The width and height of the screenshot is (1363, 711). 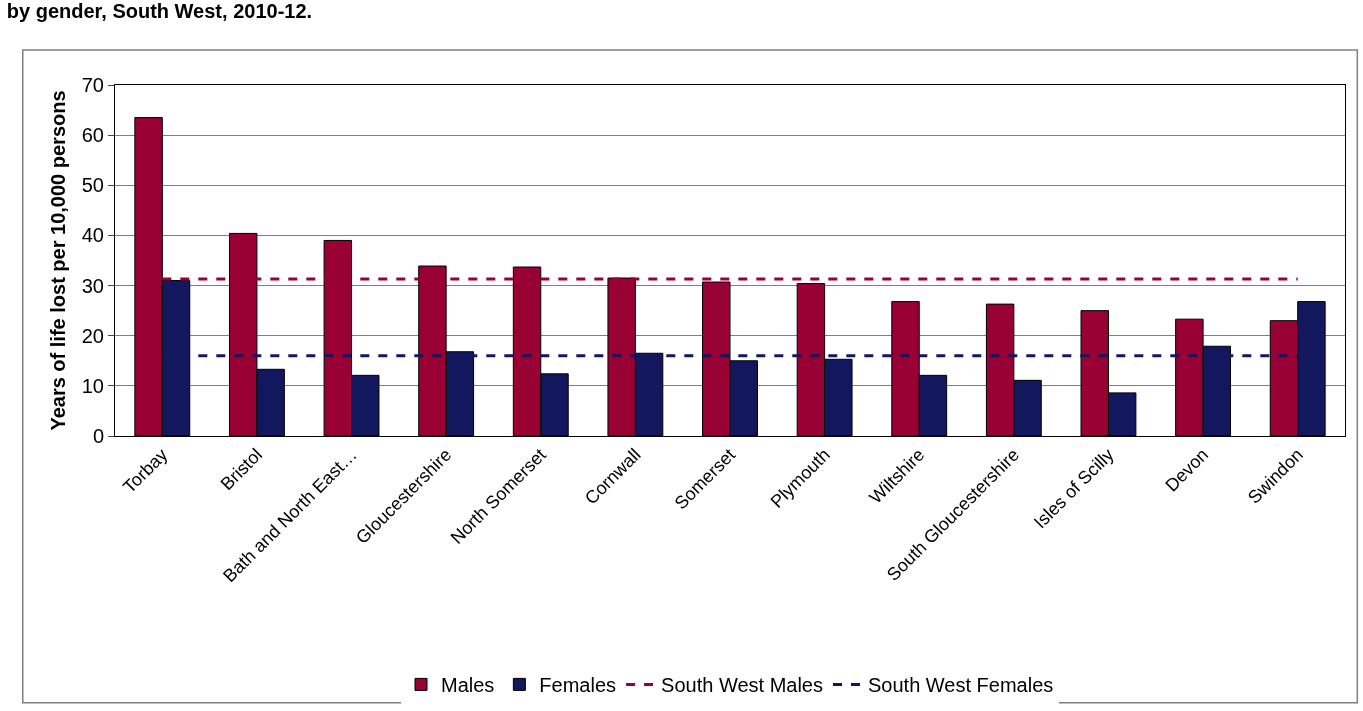 I want to click on legend-label: Males, so click(x=468, y=685).